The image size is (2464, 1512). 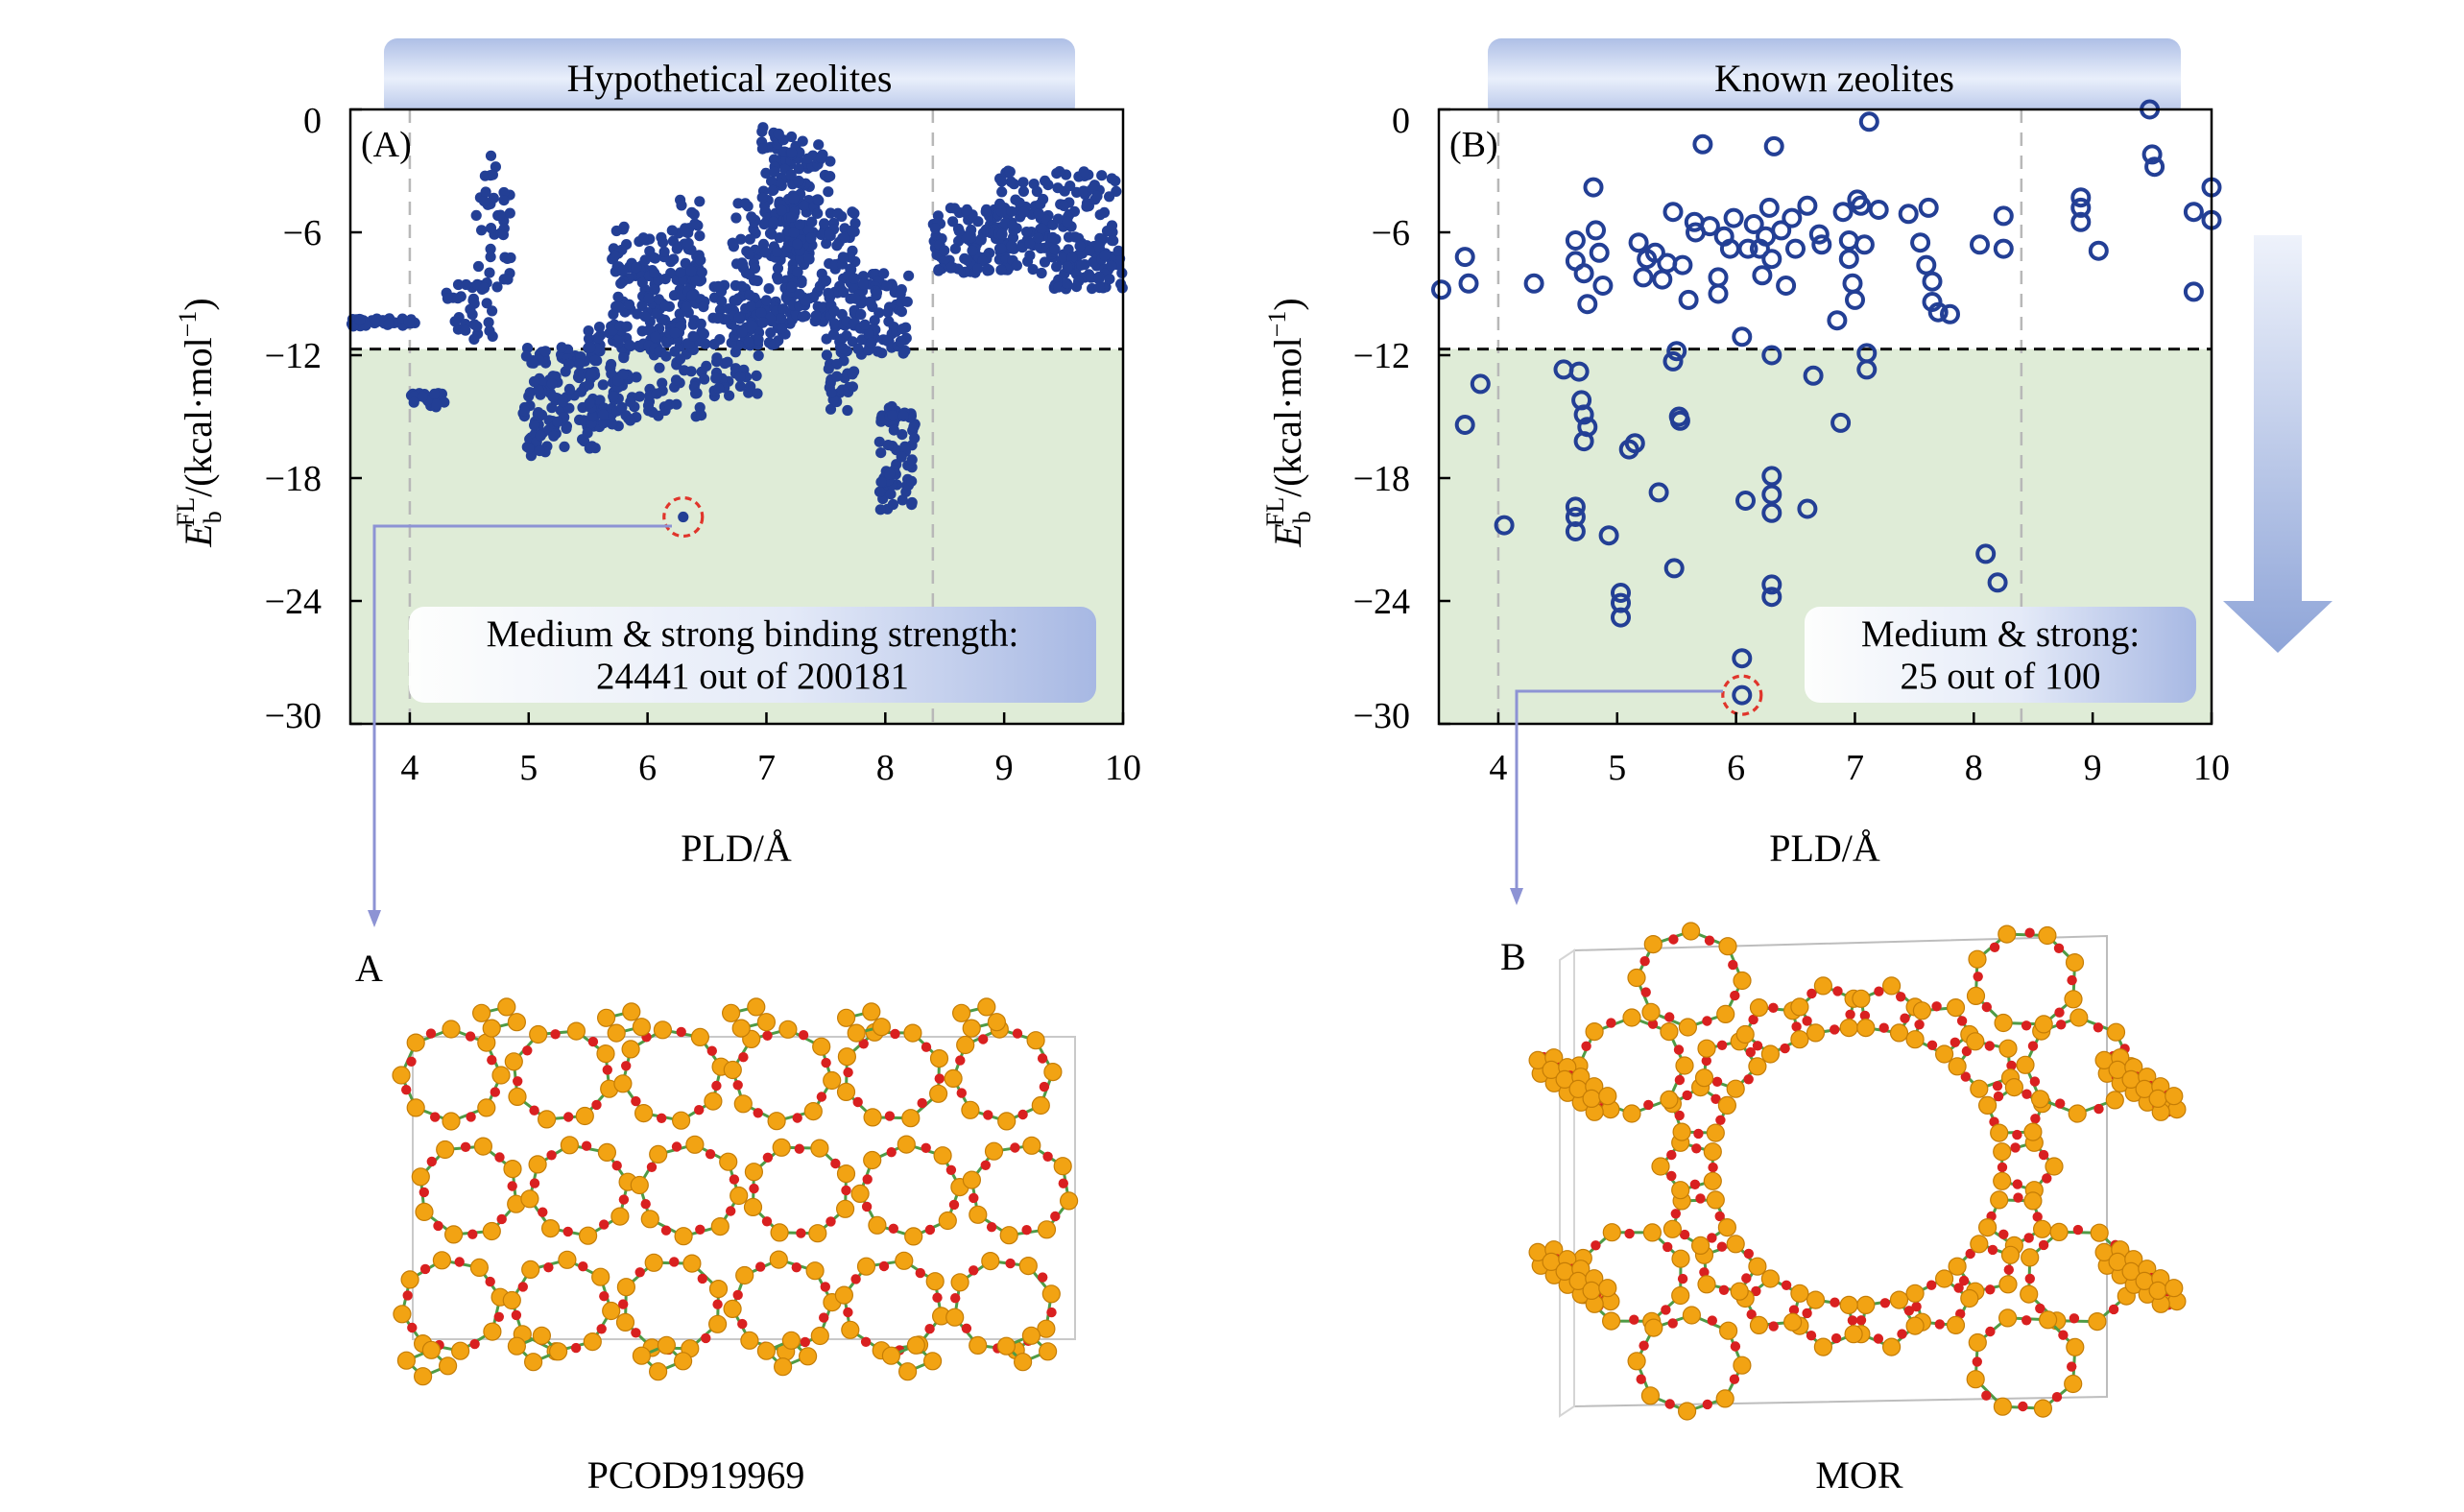 I want to click on annotation-line1-a: Medium & strong binding strength:, so click(x=753, y=634).